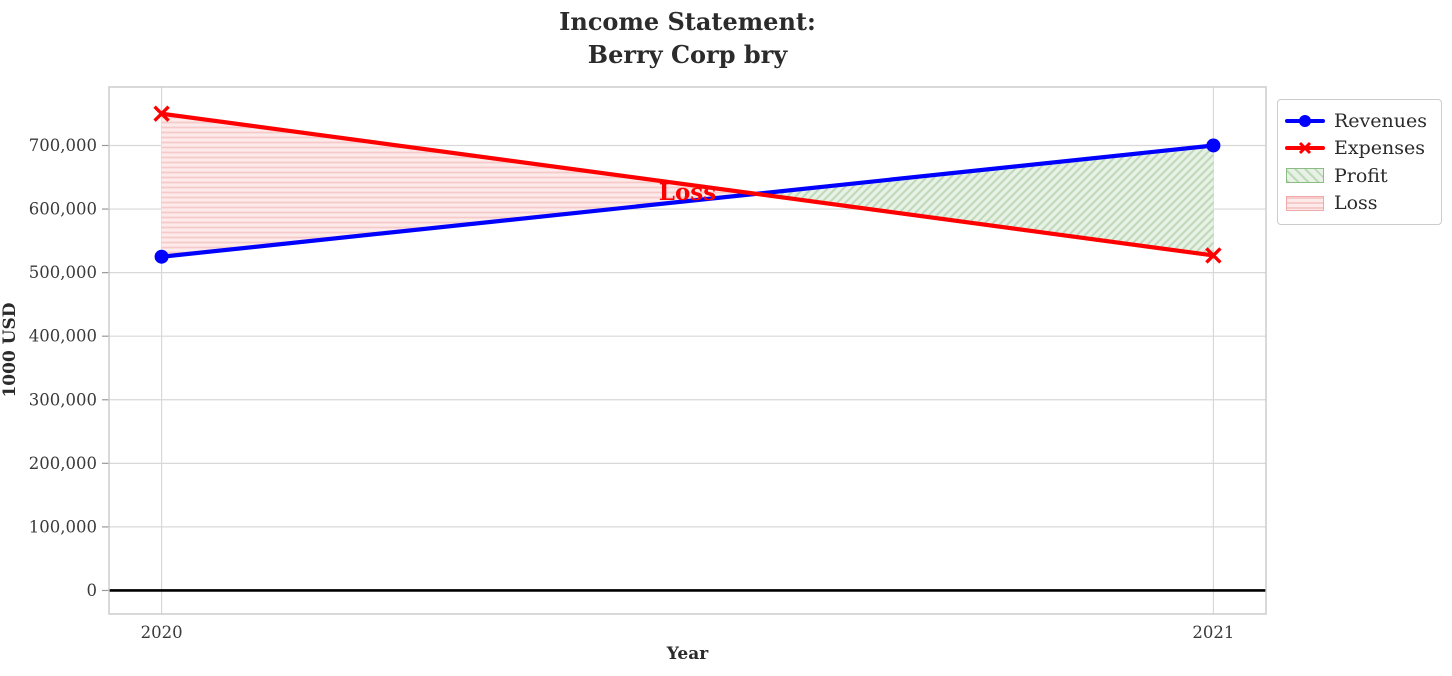 The width and height of the screenshot is (1452, 676). Describe the element at coordinates (687, 21) in the screenshot. I see `chart-title-line1: Income Statement:` at that location.